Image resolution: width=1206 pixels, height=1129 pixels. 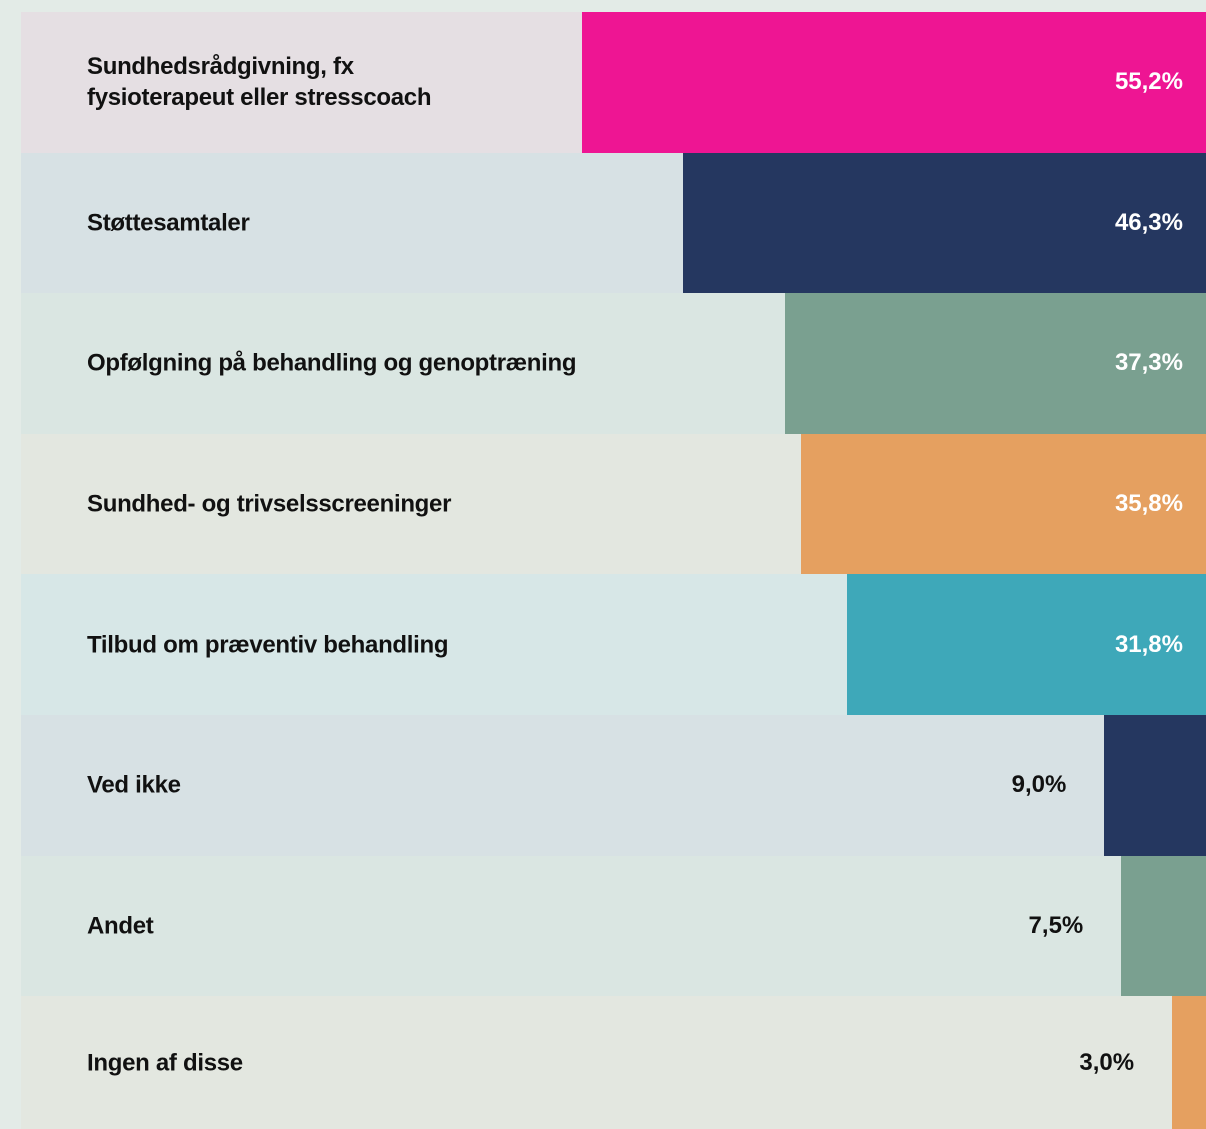 I want to click on category-label: Sundhed- og trivselsscreeninger, so click(x=269, y=504).